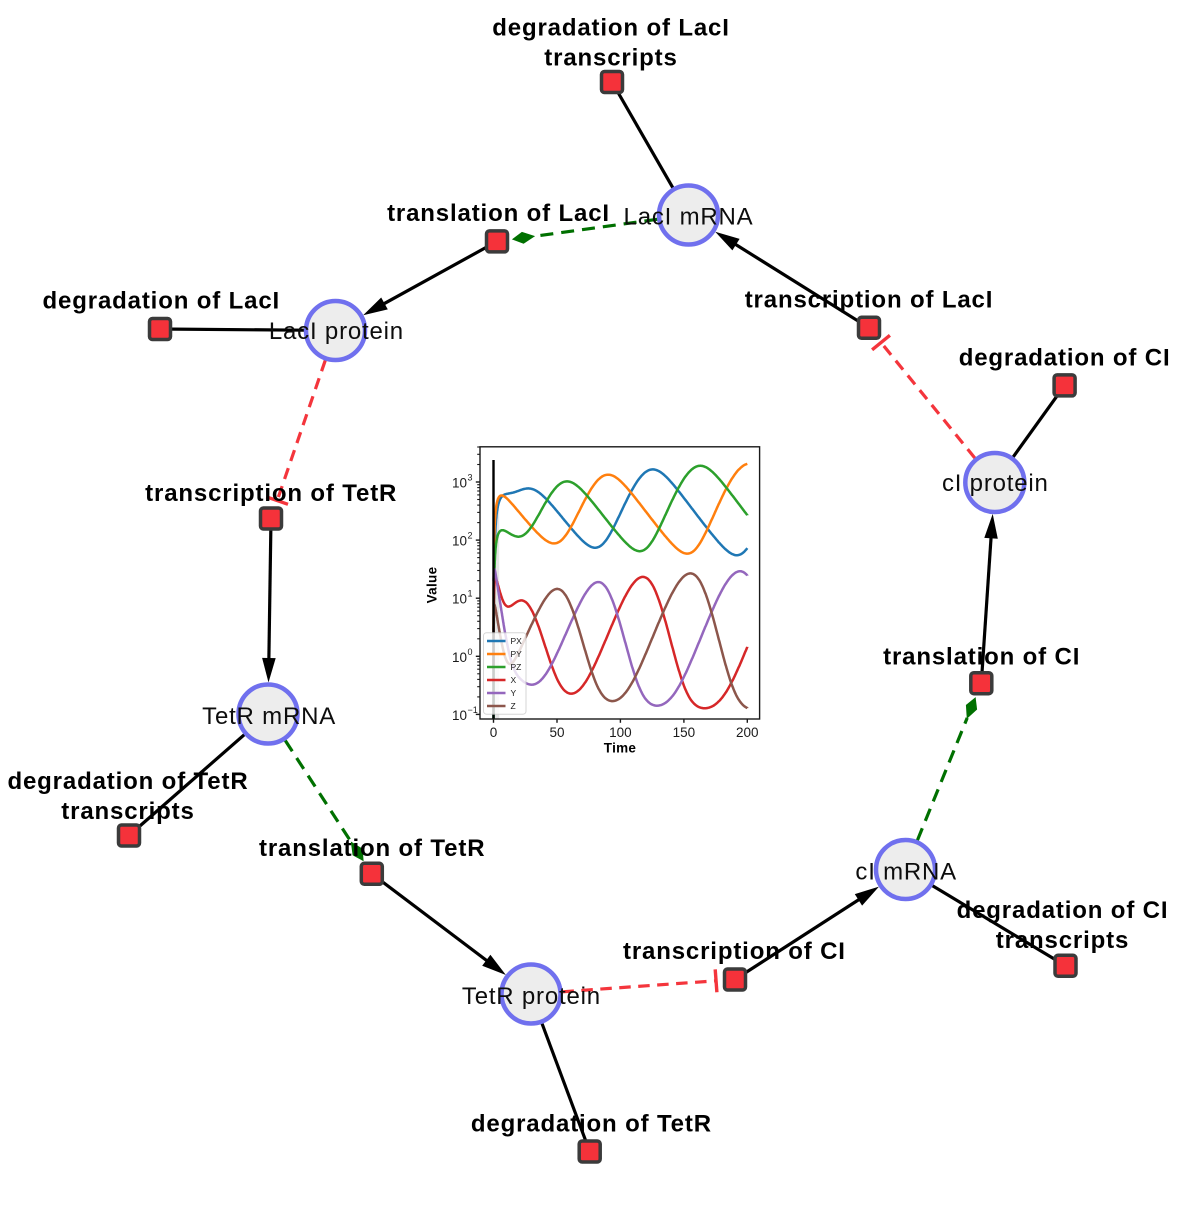 The height and width of the screenshot is (1205, 1189). What do you see at coordinates (372, 848) in the screenshot?
I see `svg-text: translation of TetR` at bounding box center [372, 848].